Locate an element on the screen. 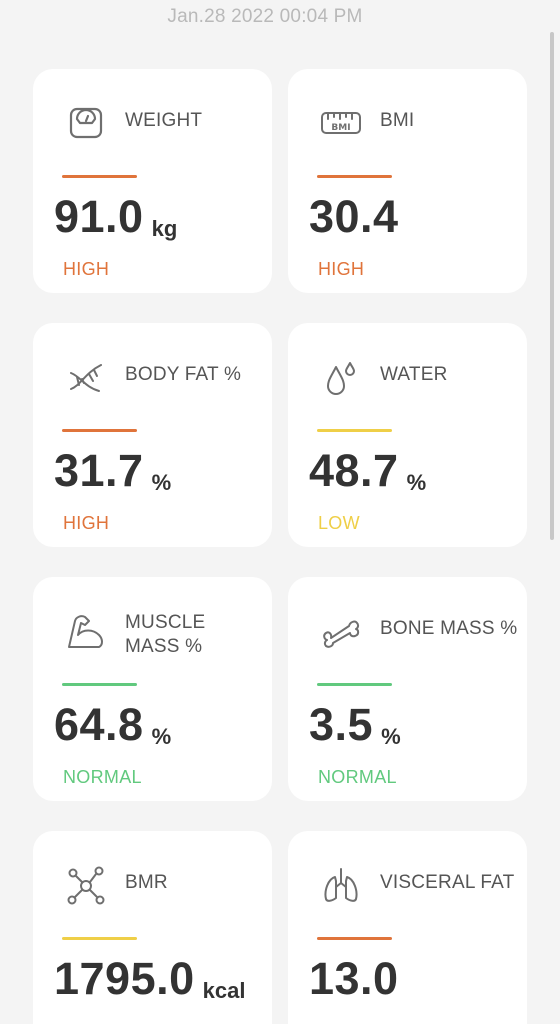 This screenshot has height=1024, width=560. metric-card-bone-mass: BONE MASS % 3.5% NORMAL is located at coordinates (407, 689).